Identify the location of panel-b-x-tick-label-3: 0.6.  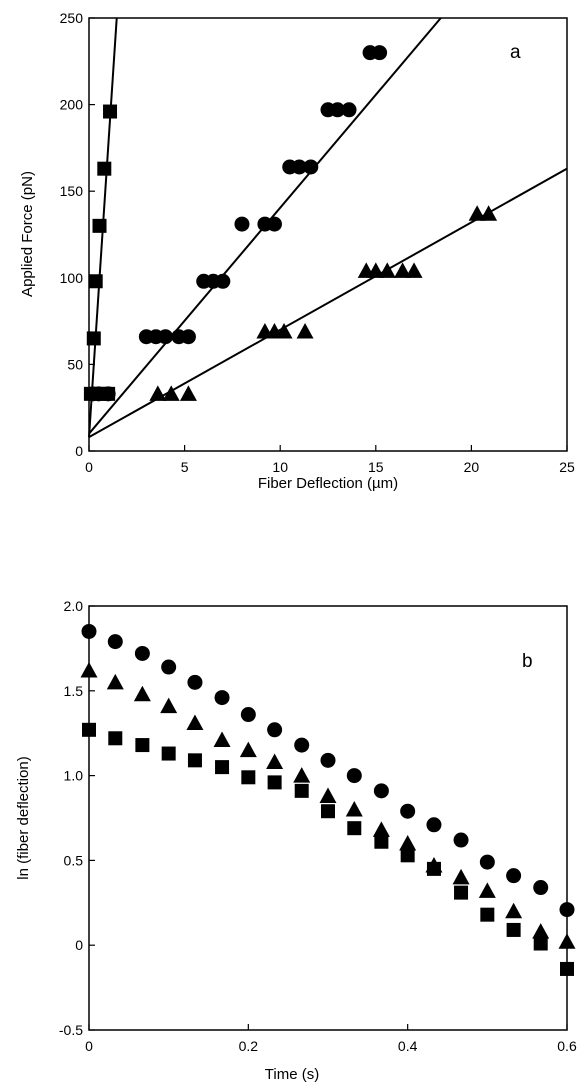
(567, 1046).